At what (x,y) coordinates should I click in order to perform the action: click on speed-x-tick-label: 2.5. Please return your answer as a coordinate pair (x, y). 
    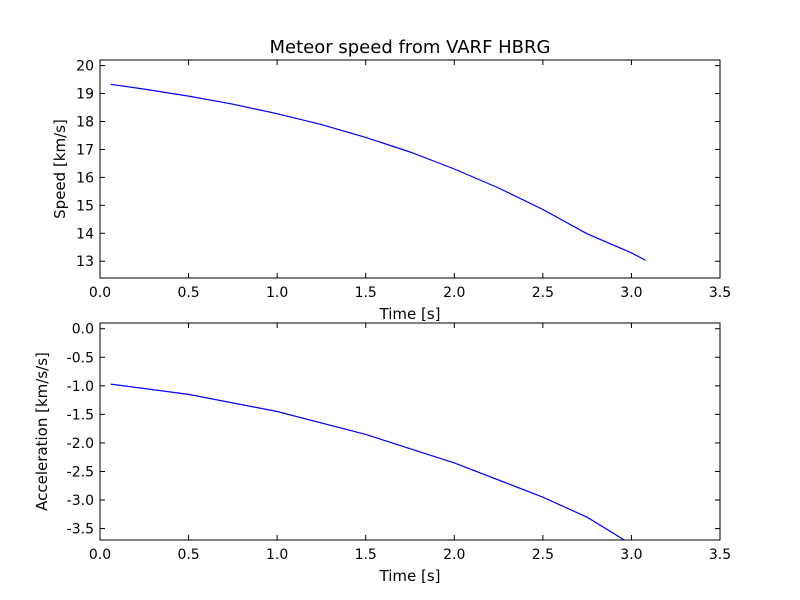
    Looking at the image, I should click on (543, 293).